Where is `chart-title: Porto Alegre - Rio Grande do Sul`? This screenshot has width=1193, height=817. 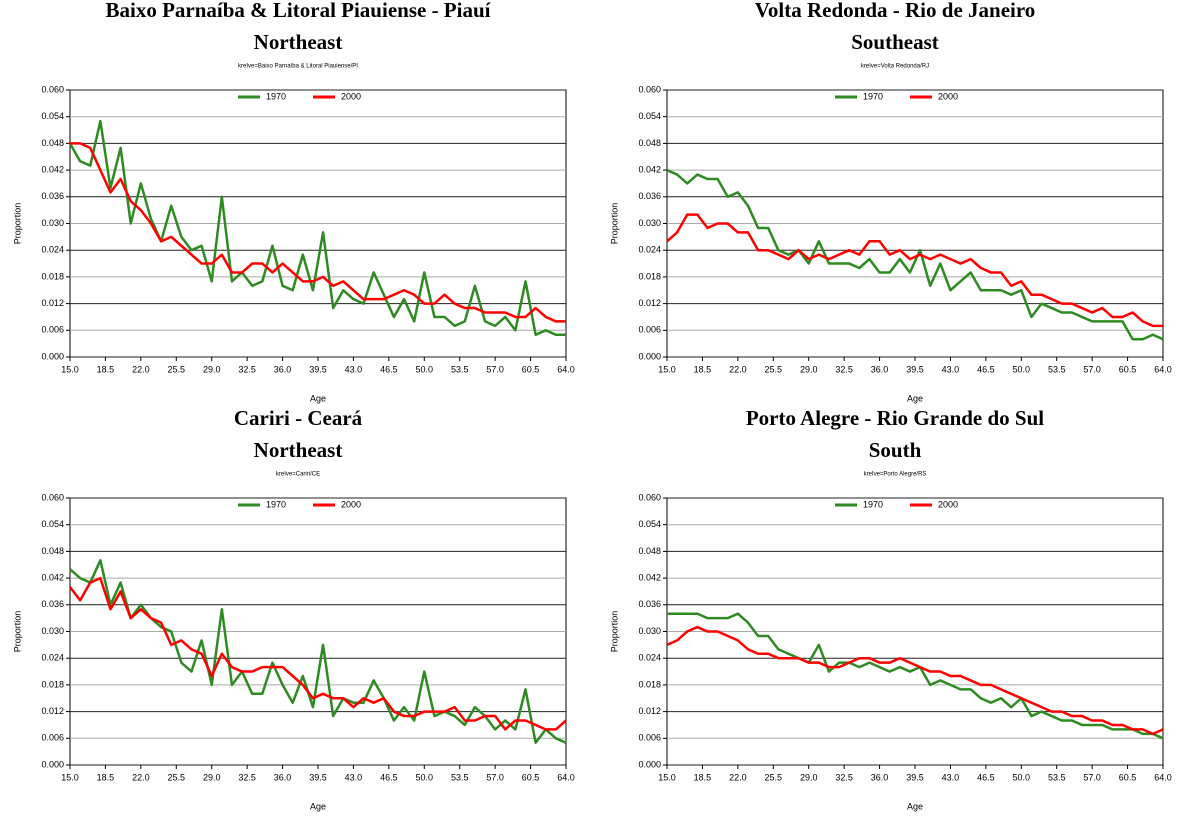 chart-title: Porto Alegre - Rio Grande do Sul is located at coordinates (895, 418).